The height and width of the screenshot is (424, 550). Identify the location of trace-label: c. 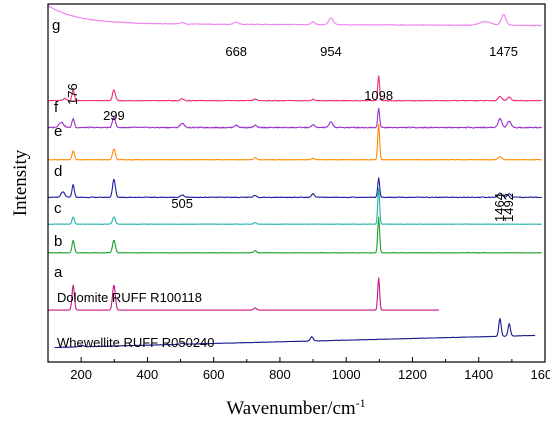
(58, 208).